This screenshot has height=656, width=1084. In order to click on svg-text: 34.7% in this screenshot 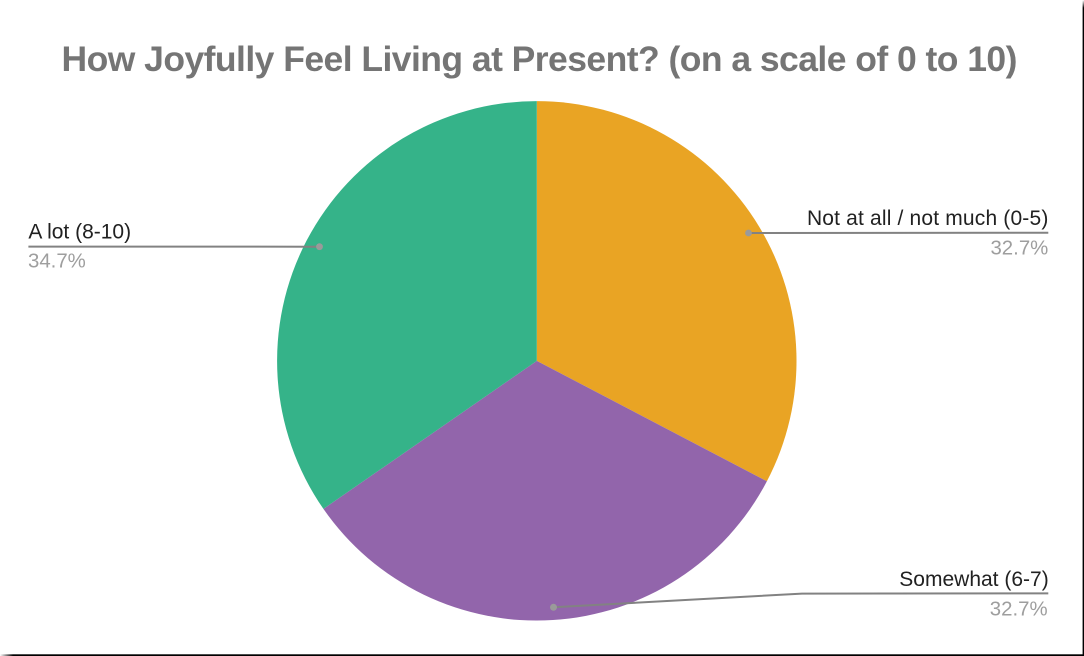, I will do `click(57, 262)`.